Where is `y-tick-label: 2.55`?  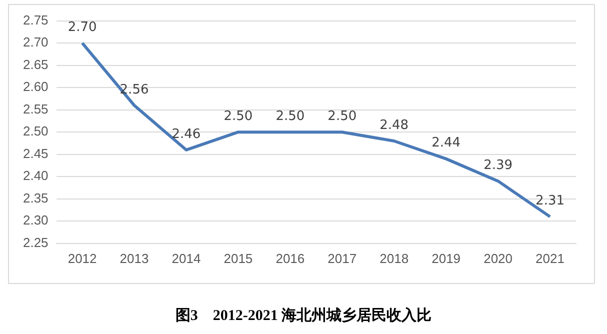
y-tick-label: 2.55 is located at coordinates (35, 108).